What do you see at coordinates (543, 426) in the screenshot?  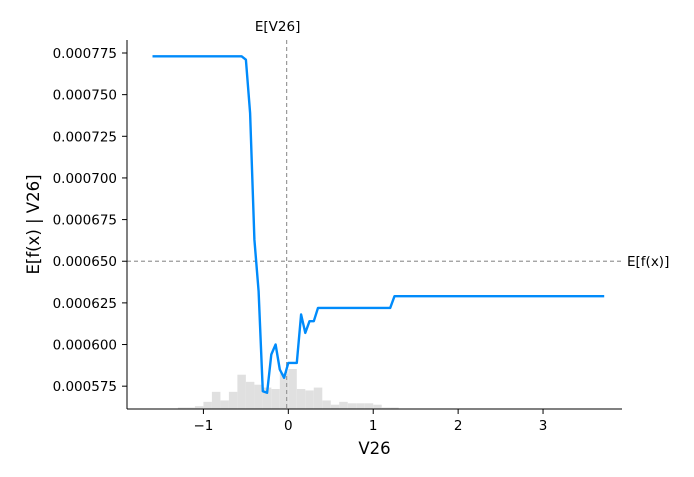 I see `x-tick-label: 3` at bounding box center [543, 426].